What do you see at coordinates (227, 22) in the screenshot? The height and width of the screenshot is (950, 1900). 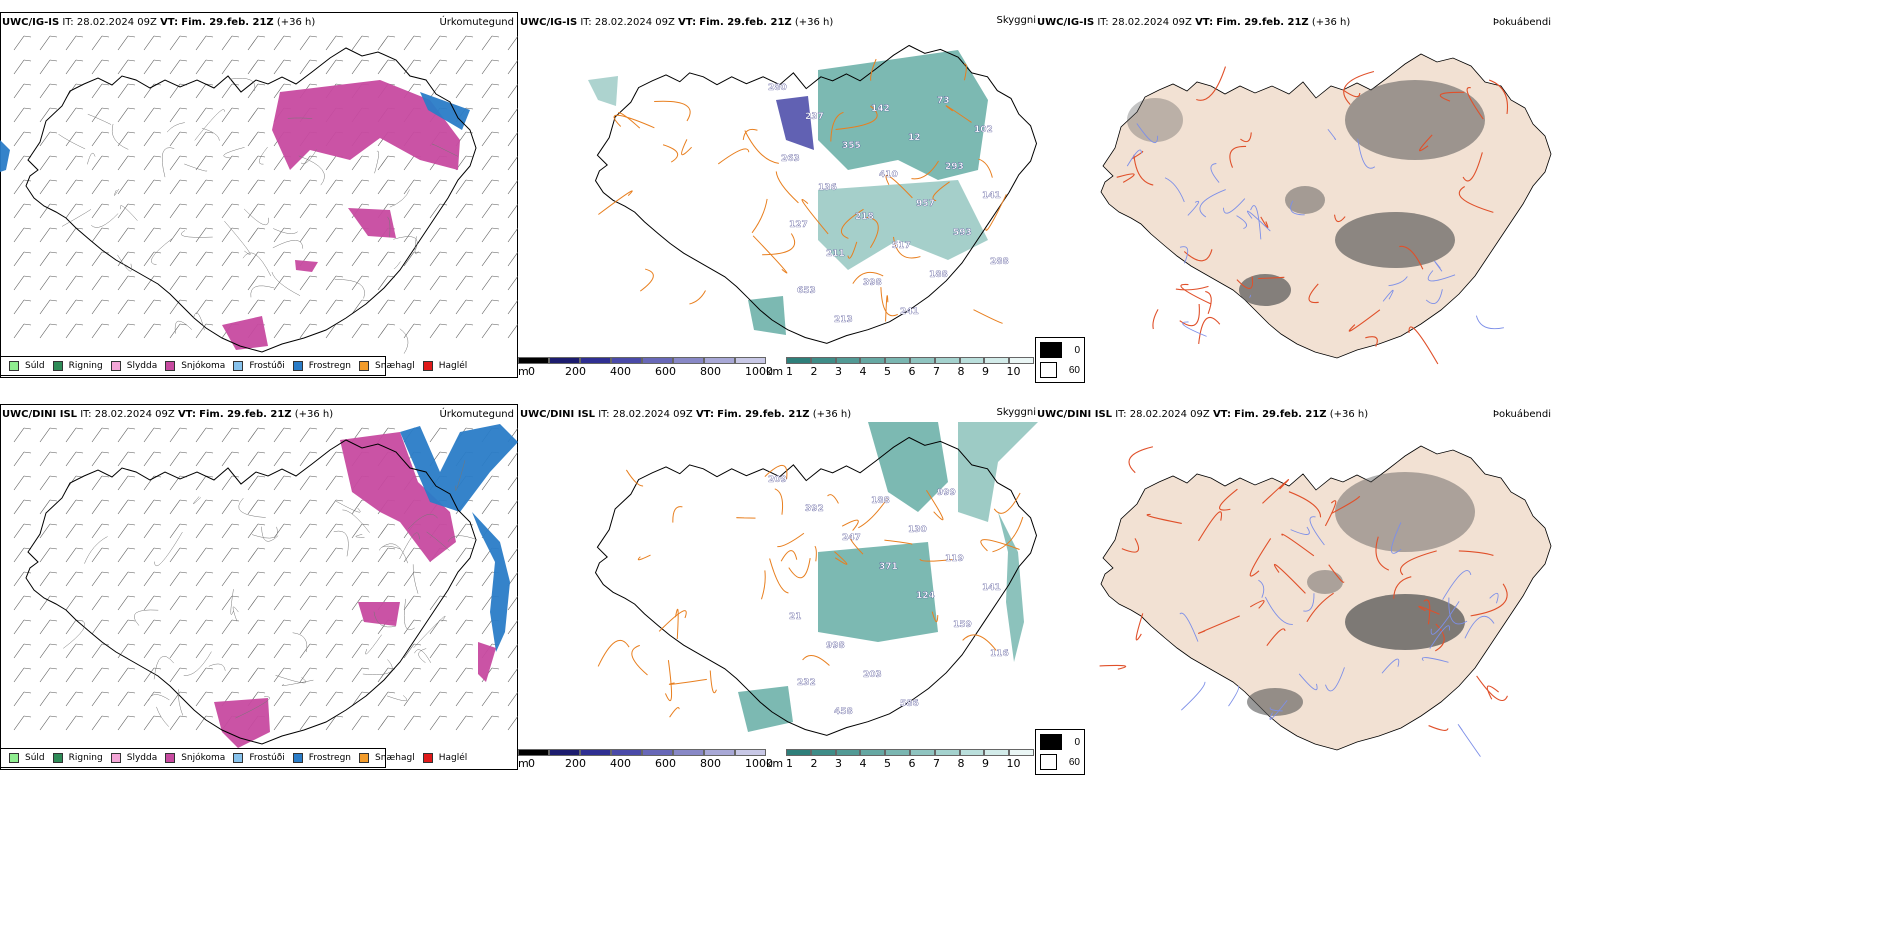 I see `valid-time: Fim. 29.feb. 21Z` at bounding box center [227, 22].